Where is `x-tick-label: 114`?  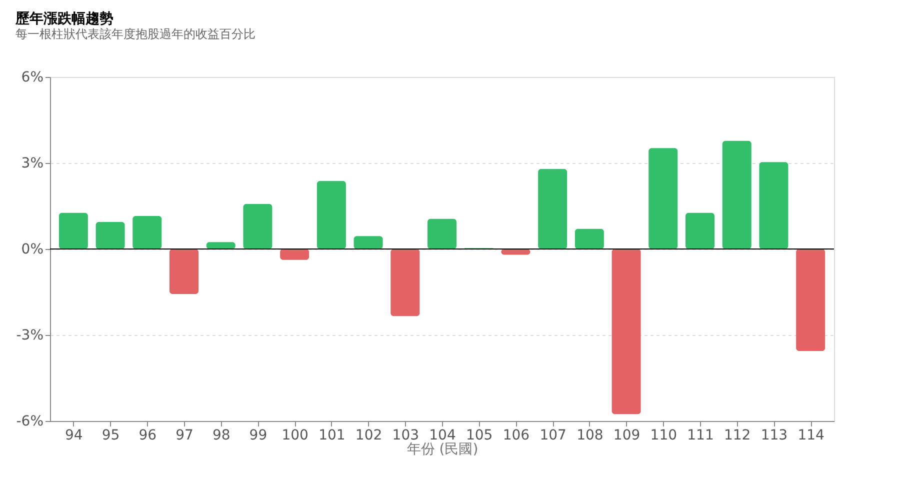 x-tick-label: 114 is located at coordinates (811, 436).